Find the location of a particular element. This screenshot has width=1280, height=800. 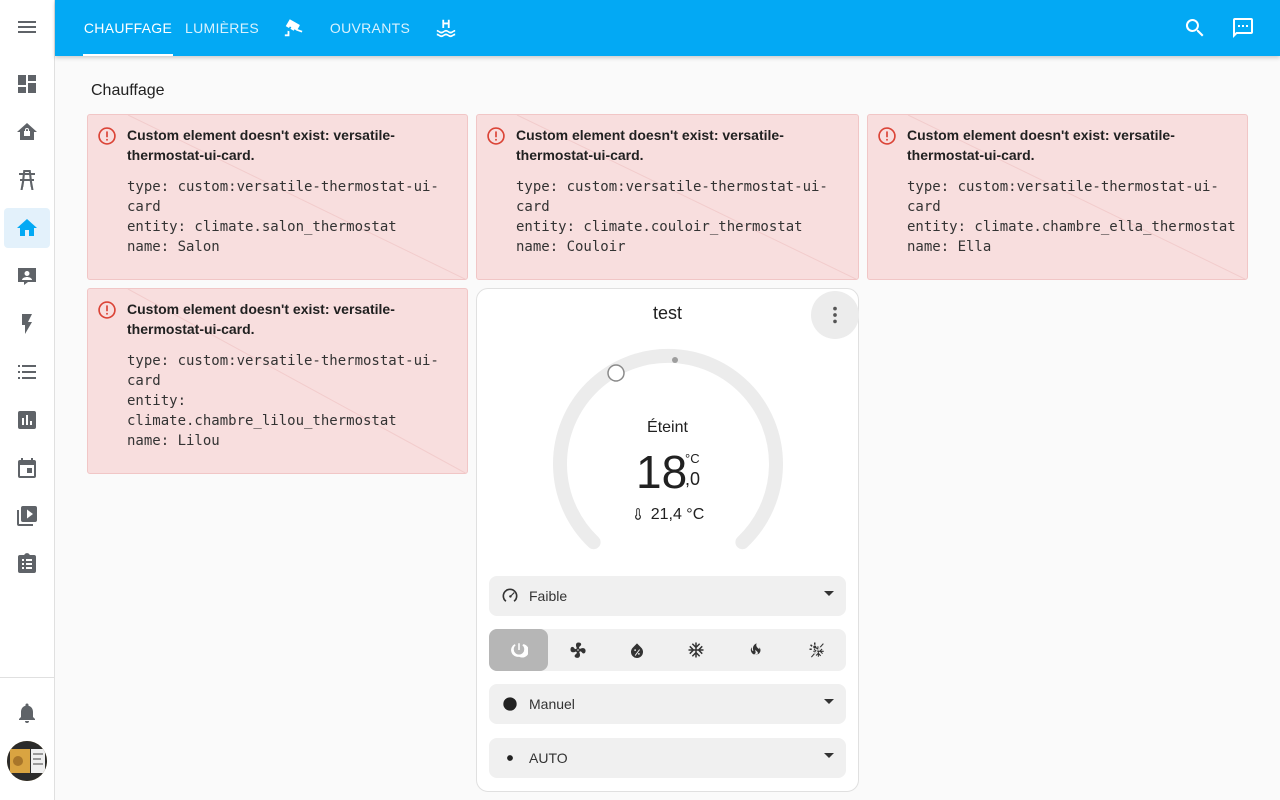

fan-mode-select: Faible is located at coordinates (667, 596).